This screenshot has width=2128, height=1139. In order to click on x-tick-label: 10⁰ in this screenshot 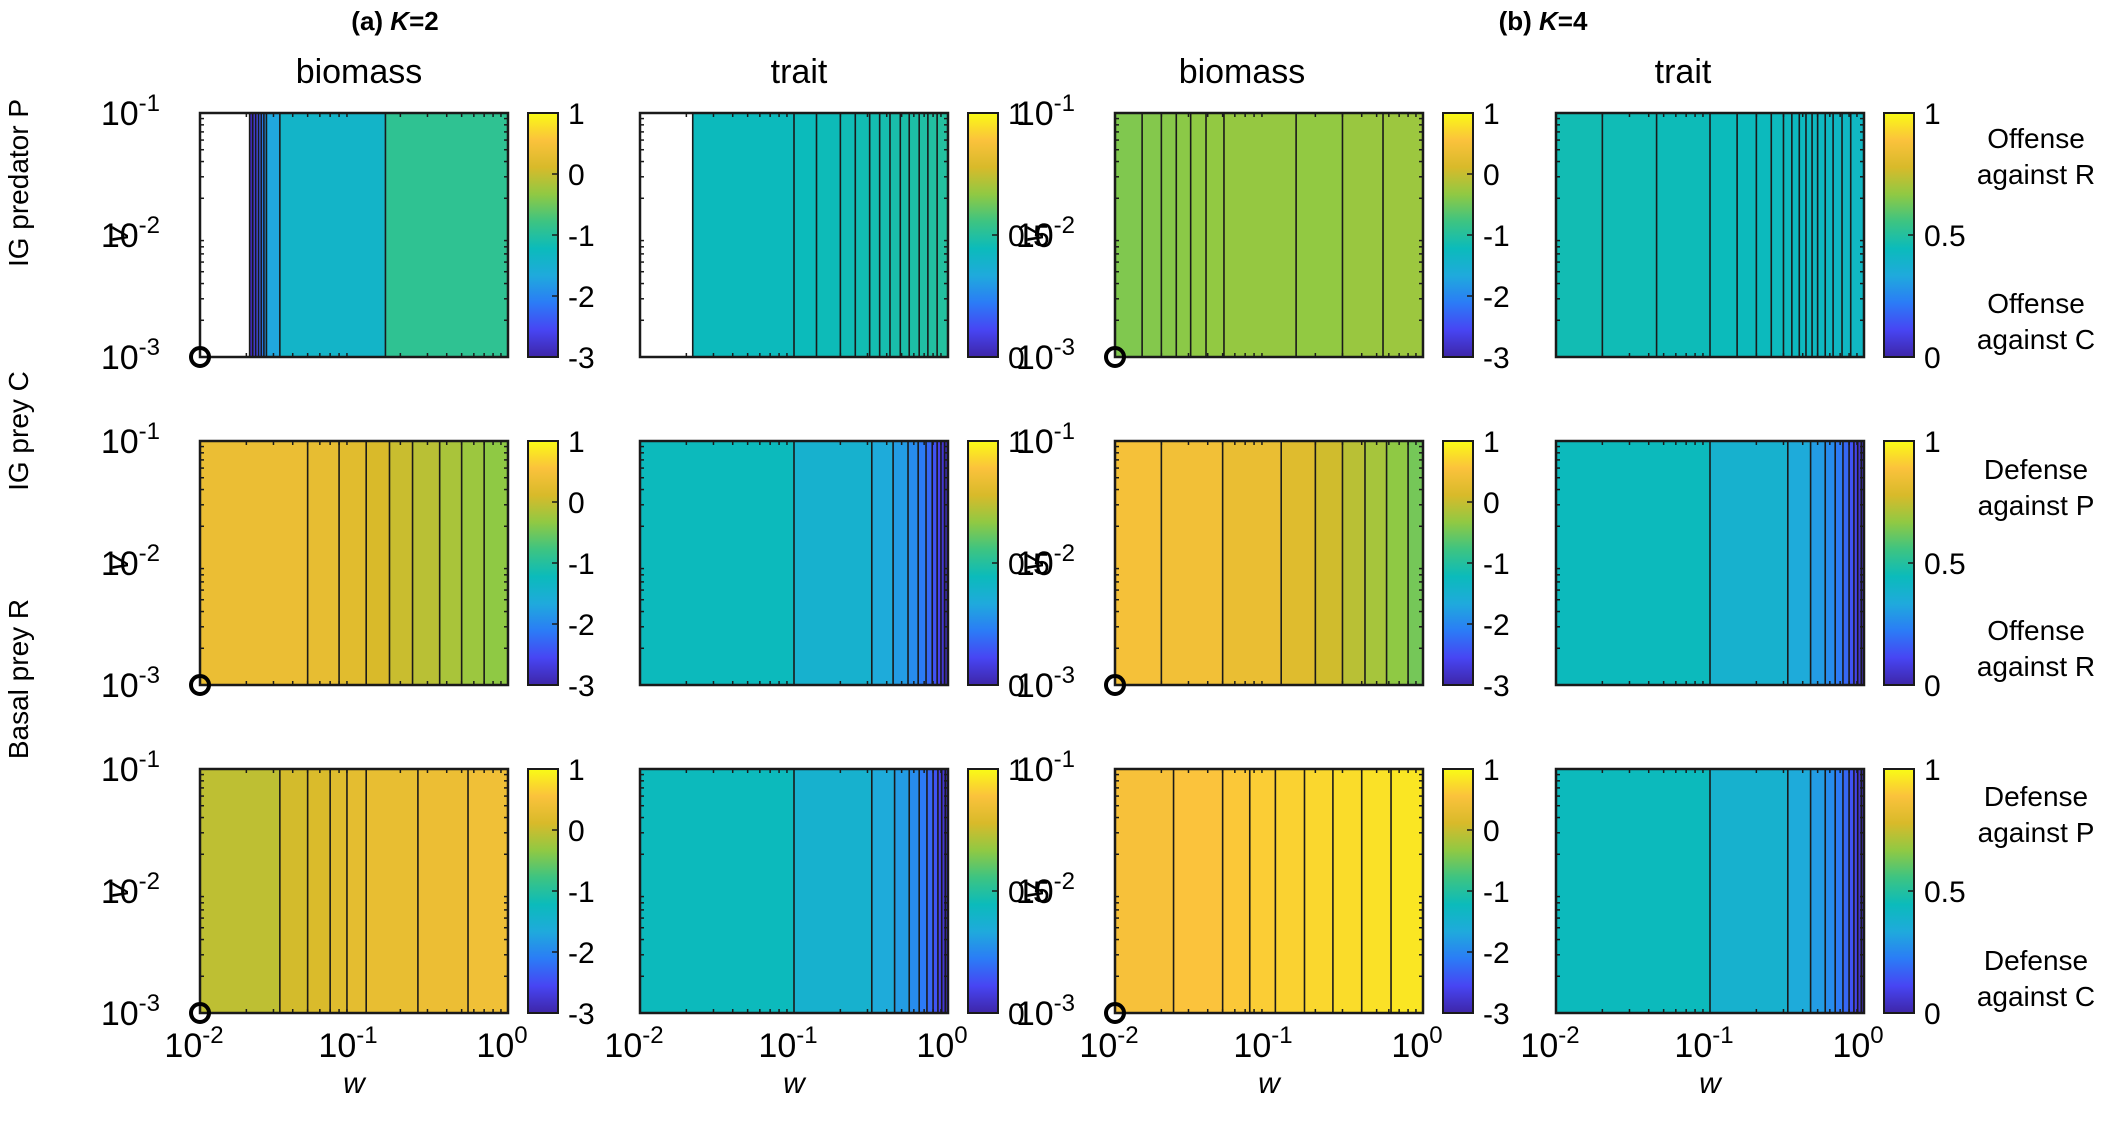, I will do `click(1857, 1043)`.